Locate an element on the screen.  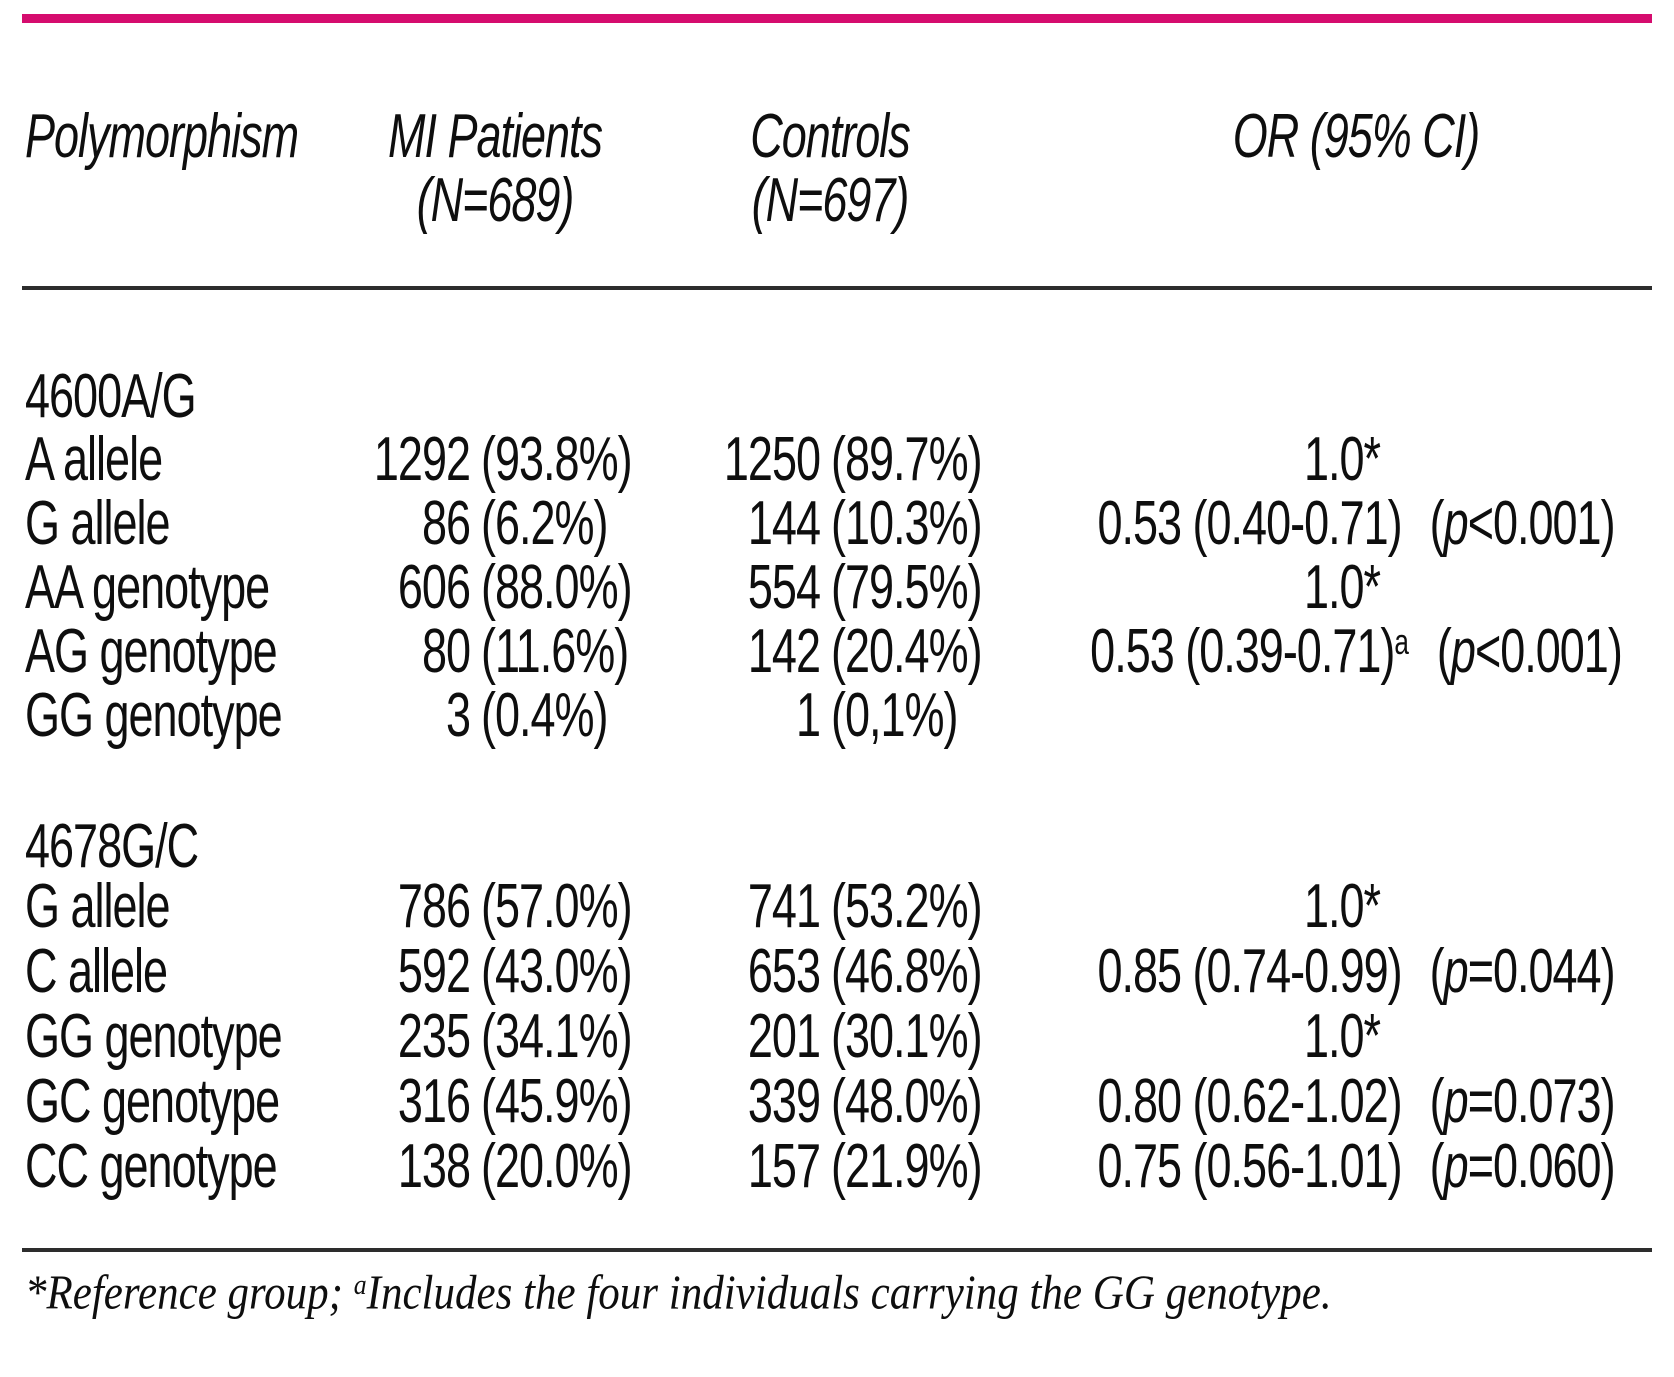
controls-cell: 157 (21.9%) is located at coordinates (865, 1165).